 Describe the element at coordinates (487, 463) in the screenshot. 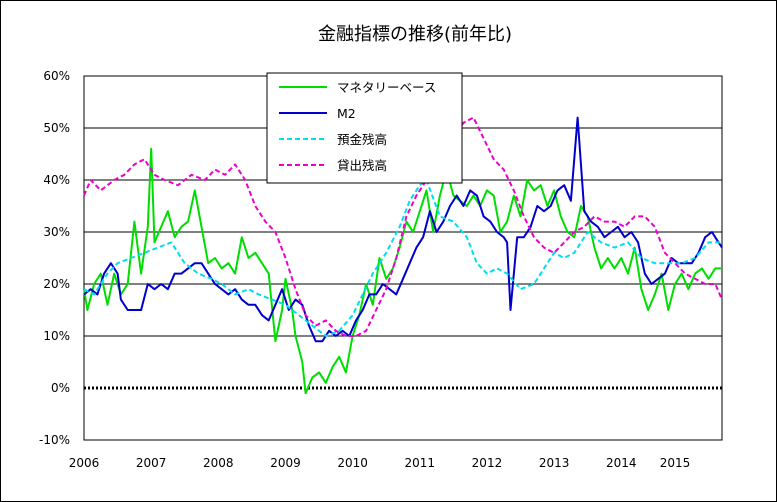

I see `x-tick-label: 2012` at that location.